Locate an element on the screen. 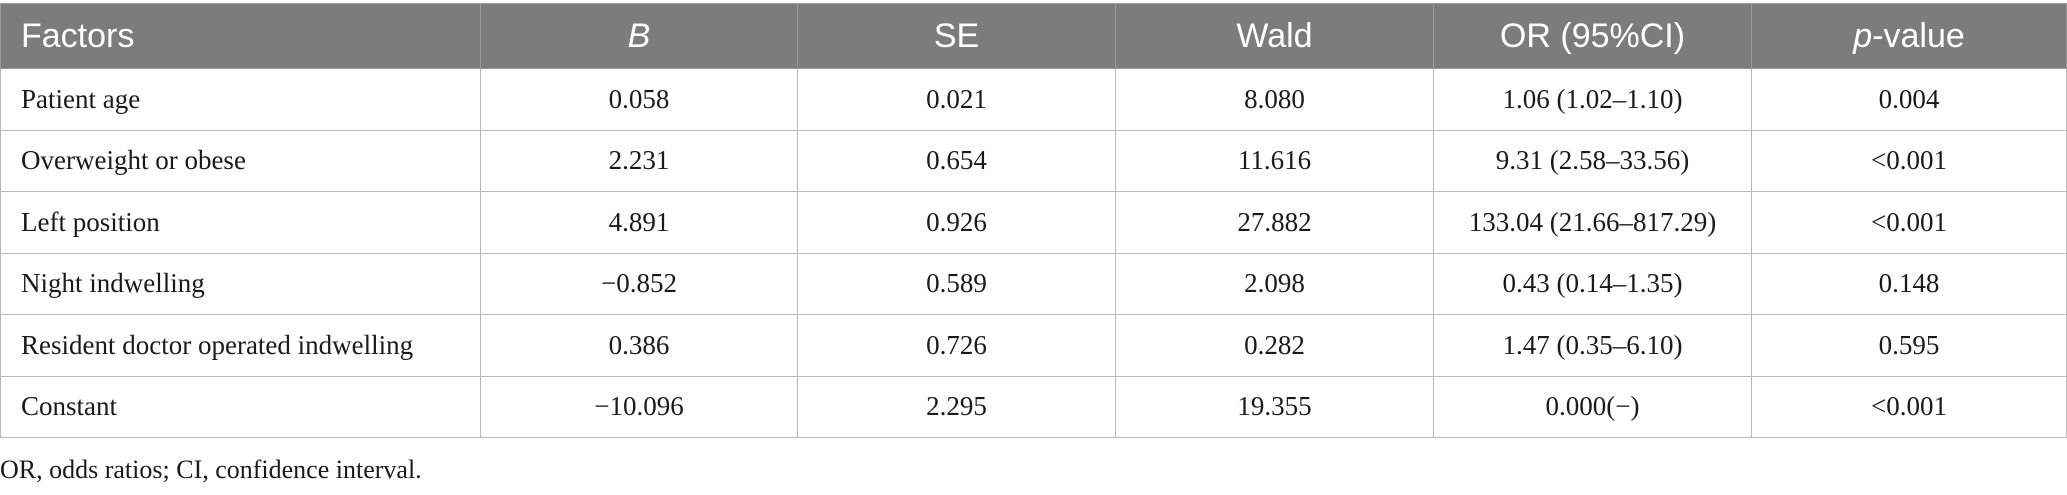 Image resolution: width=2067 pixels, height=495 pixels. cell-factor: Resident doctor operated indwelling is located at coordinates (240, 345).